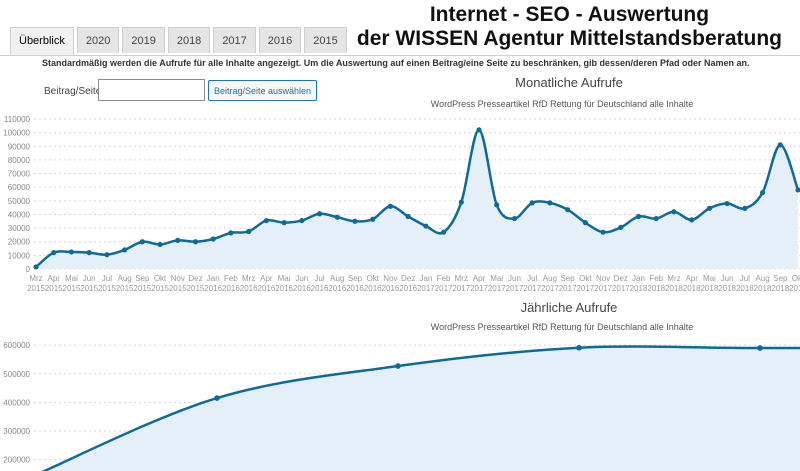 This screenshot has width=800, height=471. What do you see at coordinates (16, 431) in the screenshot?
I see `y-tick-label: 300000` at bounding box center [16, 431].